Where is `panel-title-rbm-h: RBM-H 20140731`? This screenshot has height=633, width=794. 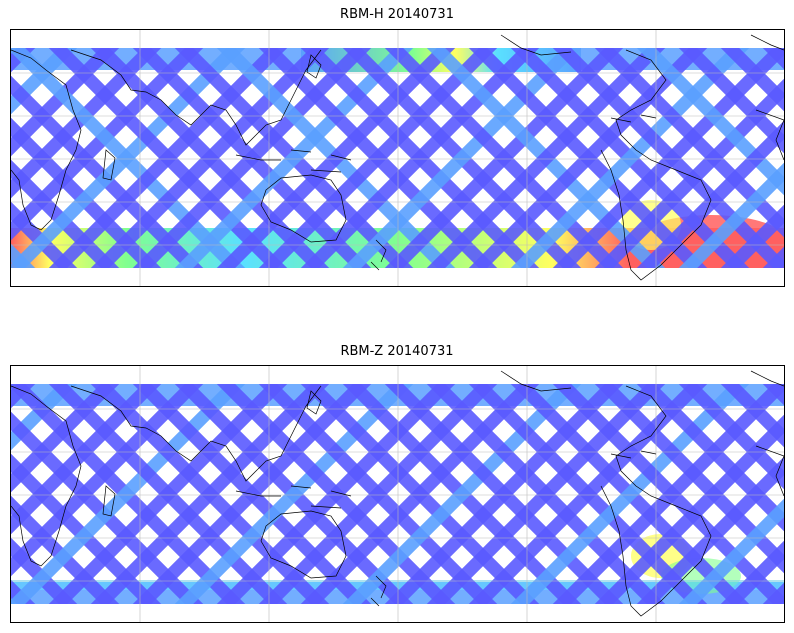 panel-title-rbm-h: RBM-H 20140731 is located at coordinates (397, 14).